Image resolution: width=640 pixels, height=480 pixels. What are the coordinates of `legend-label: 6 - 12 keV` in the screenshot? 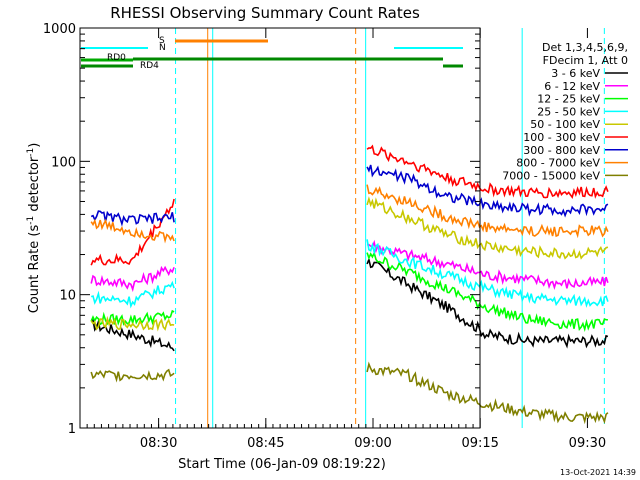 It's located at (572, 86).